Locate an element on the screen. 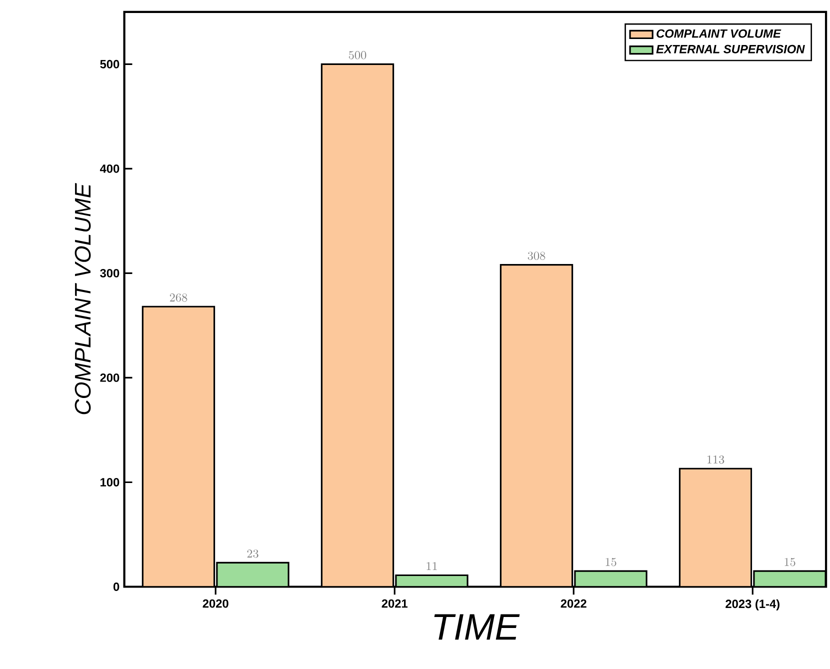 This screenshot has width=830, height=669. data-label: 113 is located at coordinates (715, 460).